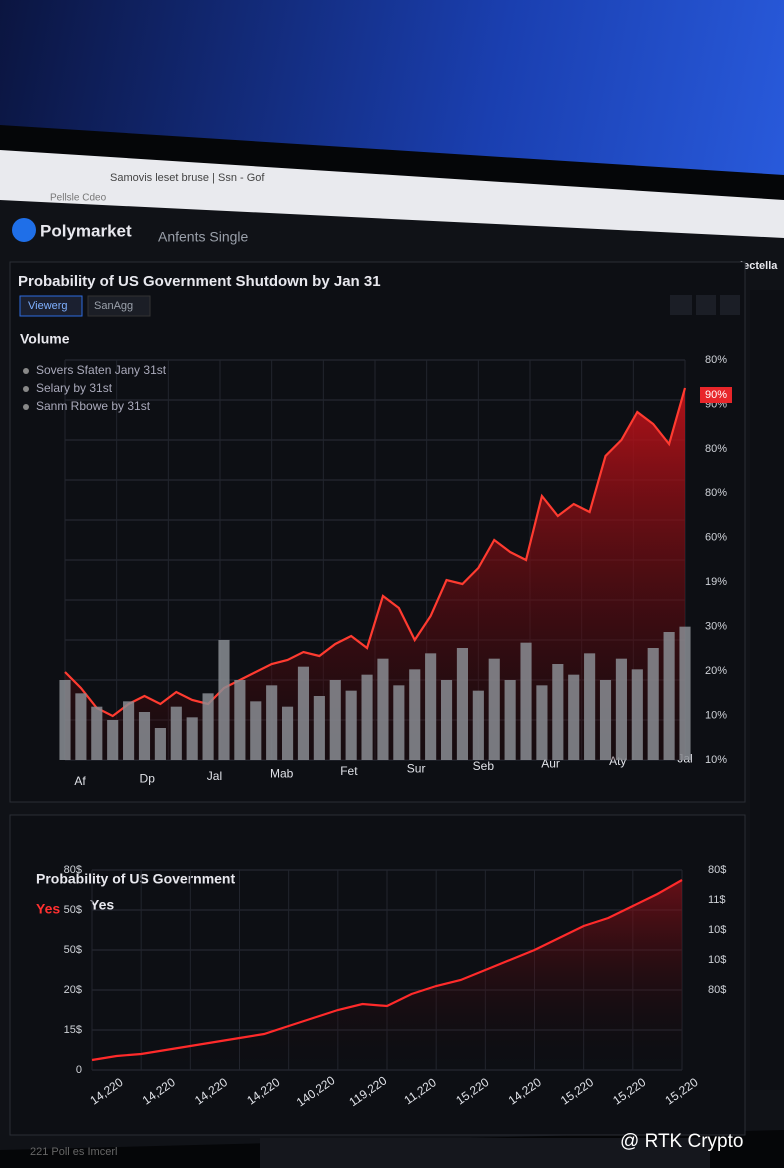 This screenshot has width=784, height=1168. What do you see at coordinates (135, 879) in the screenshot?
I see `chart-title: Probability of US Government` at bounding box center [135, 879].